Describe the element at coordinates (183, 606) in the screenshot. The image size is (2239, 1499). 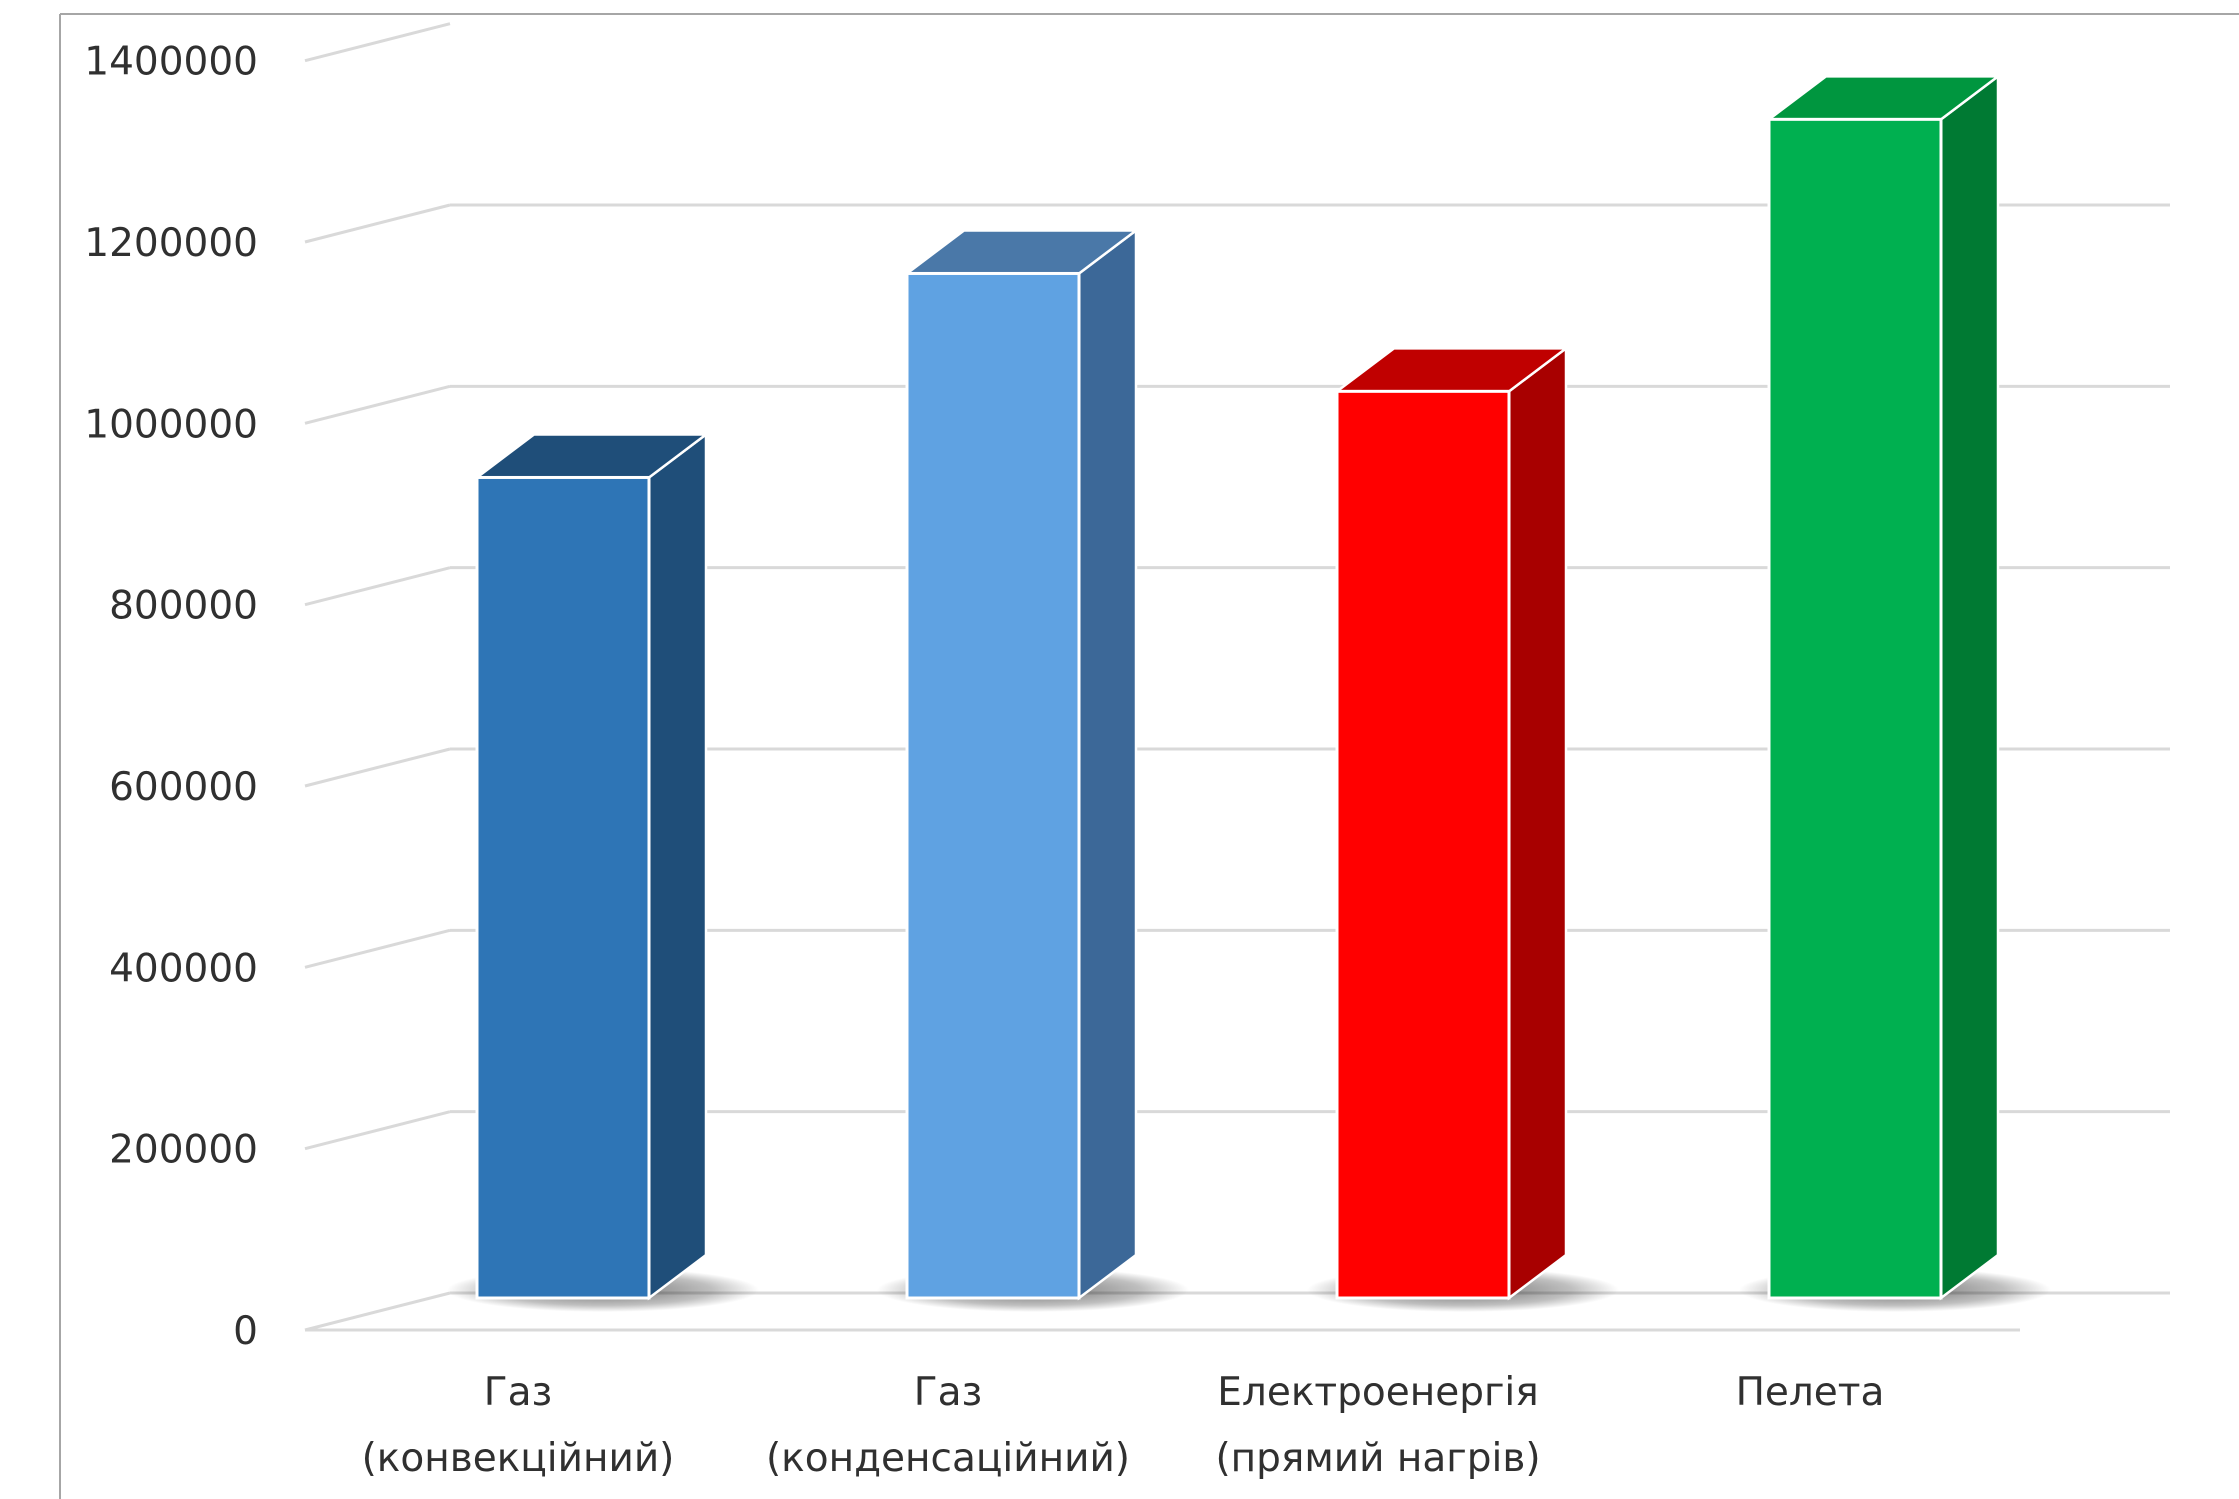
I see `y-tick-label: 800000` at that location.